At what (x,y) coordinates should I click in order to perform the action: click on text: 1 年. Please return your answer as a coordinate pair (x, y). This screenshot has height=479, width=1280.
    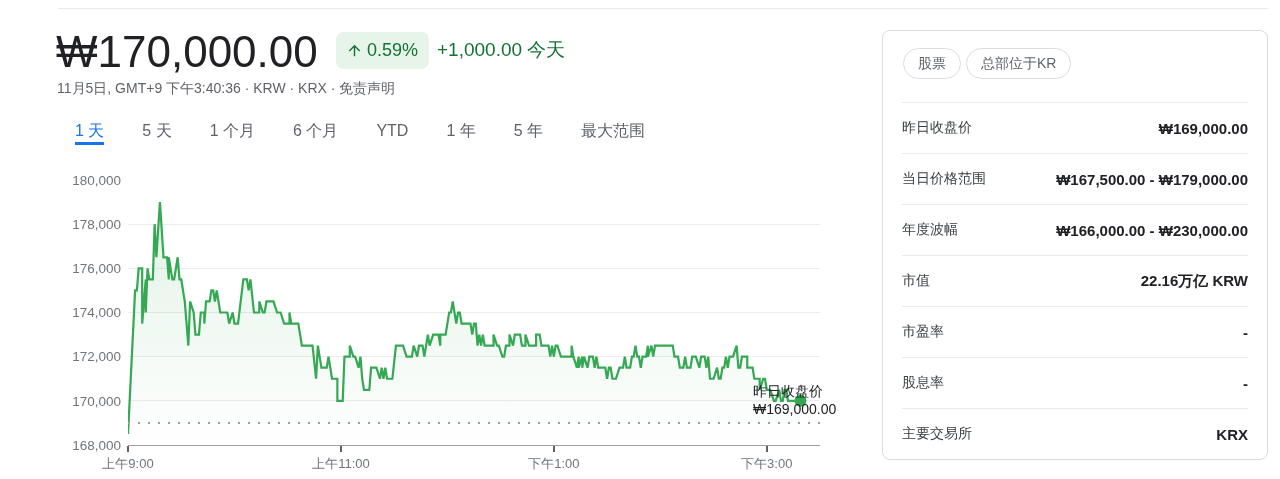
    Looking at the image, I should click on (461, 131).